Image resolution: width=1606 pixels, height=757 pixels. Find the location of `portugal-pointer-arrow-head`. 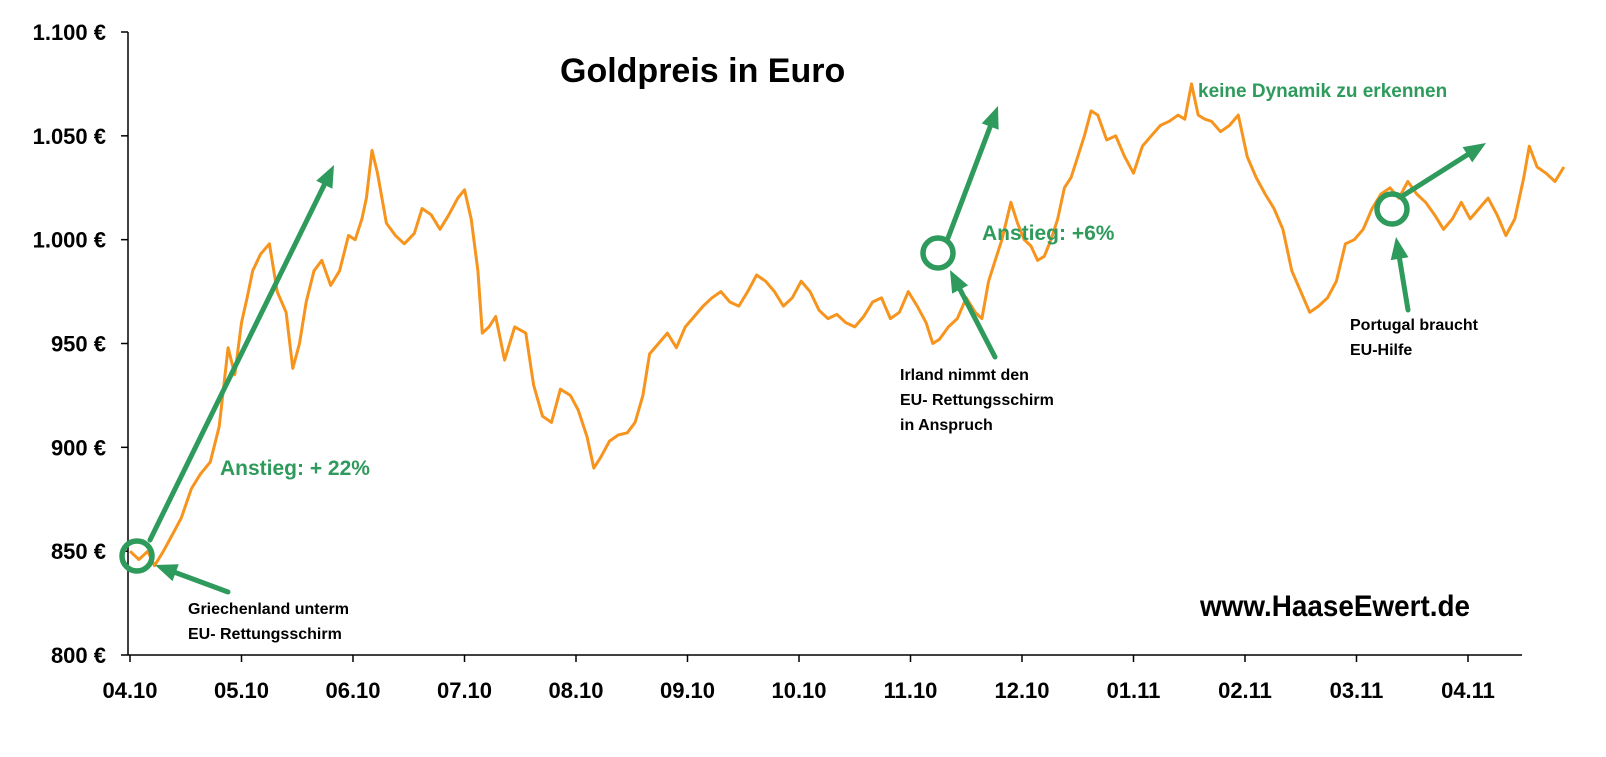

portugal-pointer-arrow-head is located at coordinates (1399, 249).